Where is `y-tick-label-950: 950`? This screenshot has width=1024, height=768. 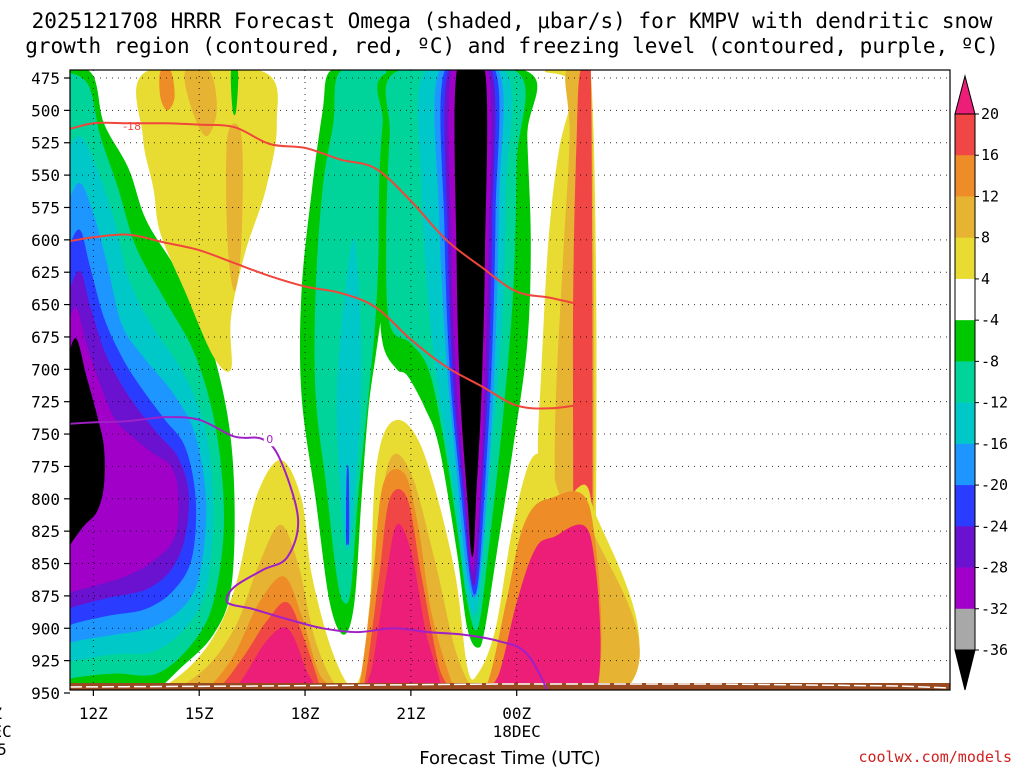
y-tick-label-950: 950 is located at coordinates (45, 693).